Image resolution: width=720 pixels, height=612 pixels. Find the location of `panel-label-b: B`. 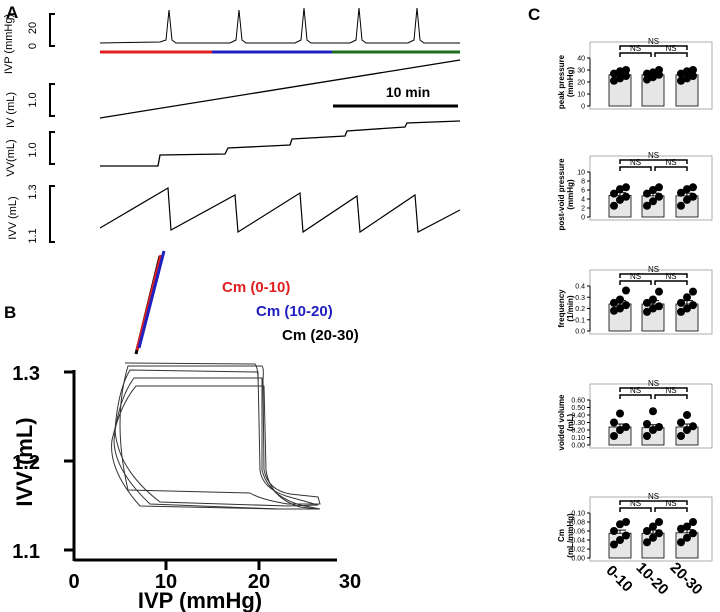

panel-label-b: B is located at coordinates (10, 312).